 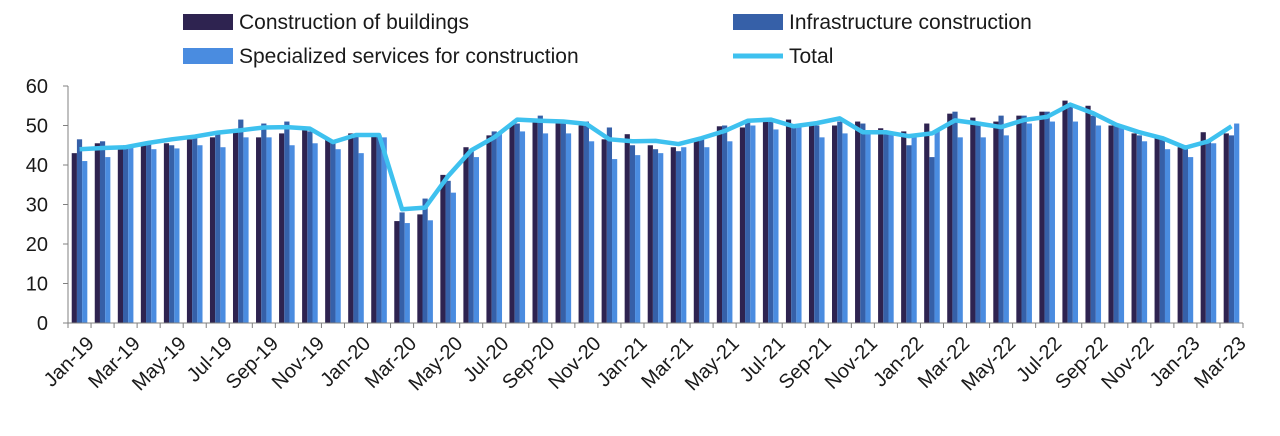 I want to click on legend-swatch-infrastructure-construction, so click(x=758, y=22).